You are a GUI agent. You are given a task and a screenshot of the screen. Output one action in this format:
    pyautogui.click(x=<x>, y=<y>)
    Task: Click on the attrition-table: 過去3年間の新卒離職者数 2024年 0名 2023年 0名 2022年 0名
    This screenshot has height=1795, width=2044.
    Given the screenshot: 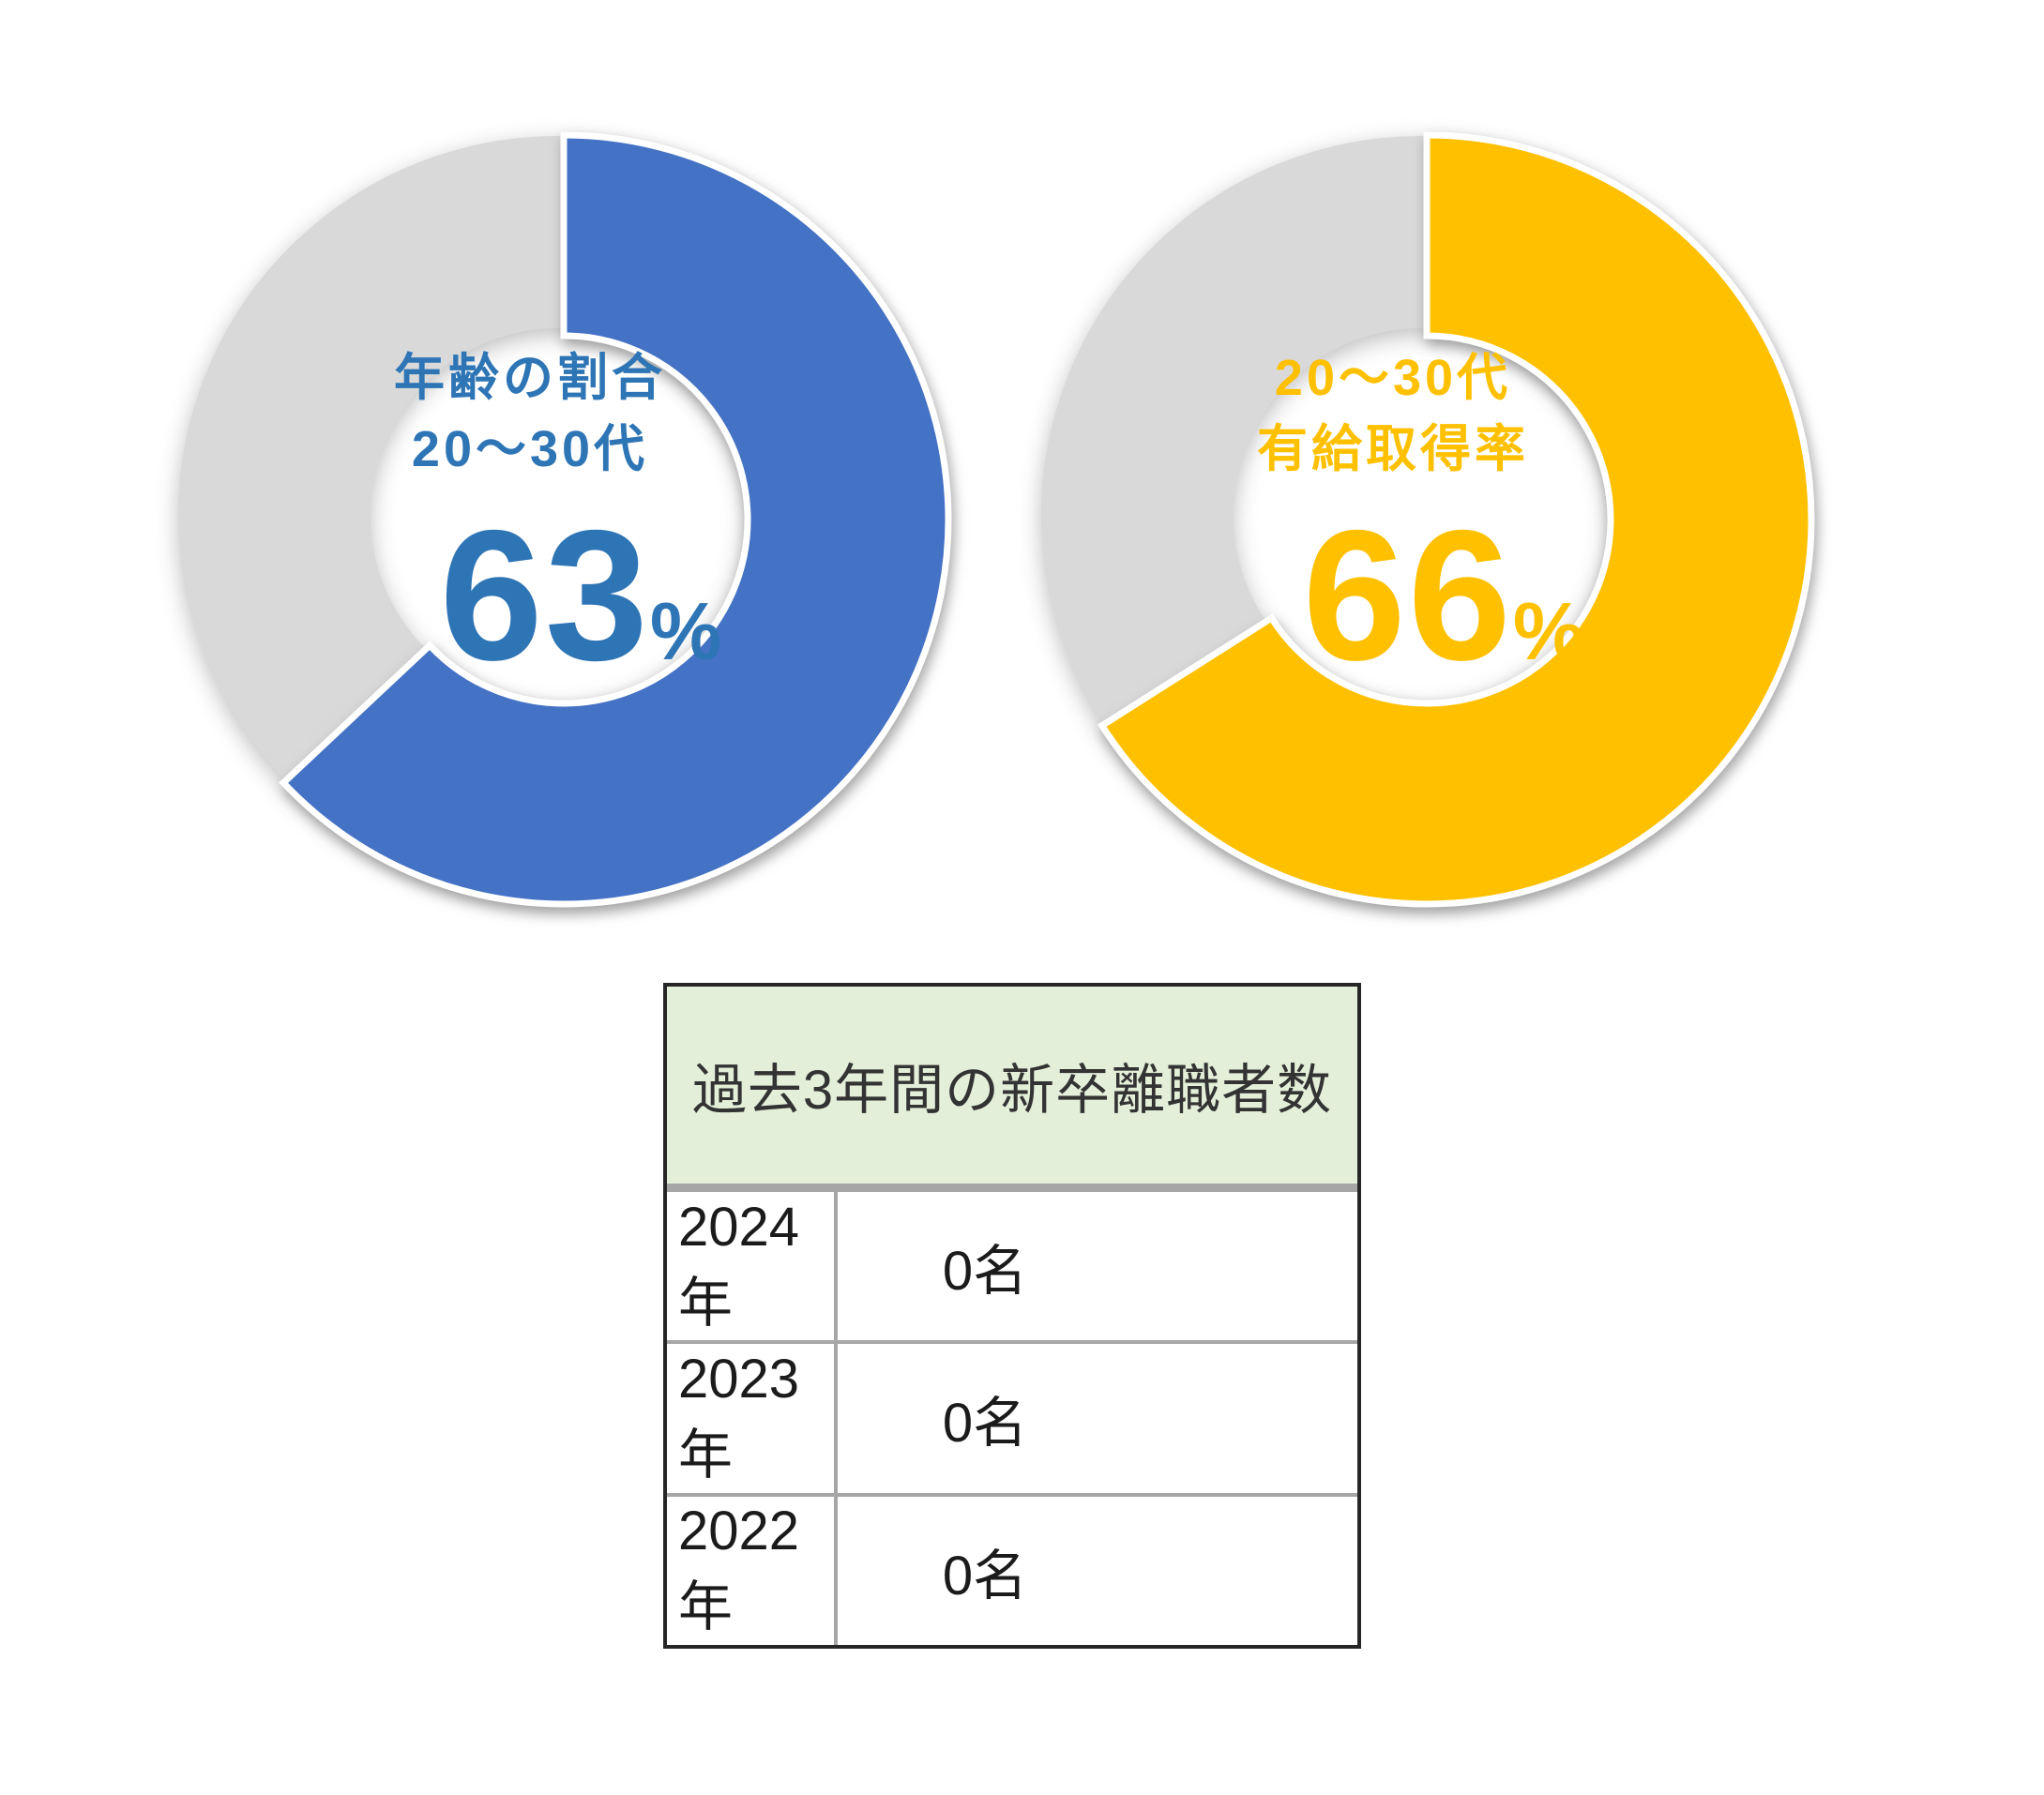 What is the action you would take?
    pyautogui.click(x=1012, y=1316)
    